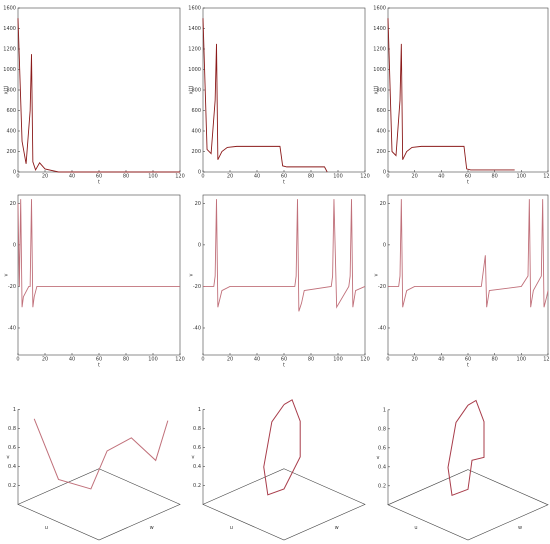 This screenshot has height=544, width=550. What do you see at coordinates (284, 504) in the screenshot?
I see `base-plane` at bounding box center [284, 504].